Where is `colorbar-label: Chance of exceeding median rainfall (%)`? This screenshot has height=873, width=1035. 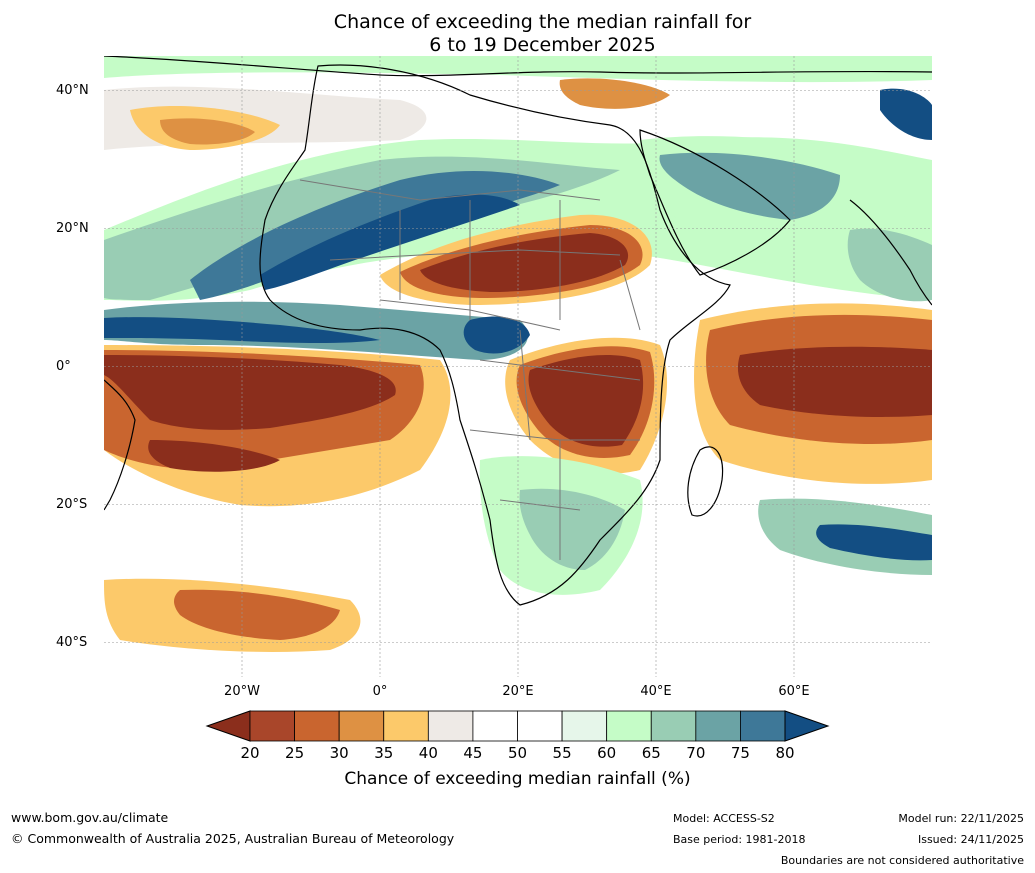
colorbar-label: Chance of exceeding median rainfall (%) is located at coordinates (517, 779).